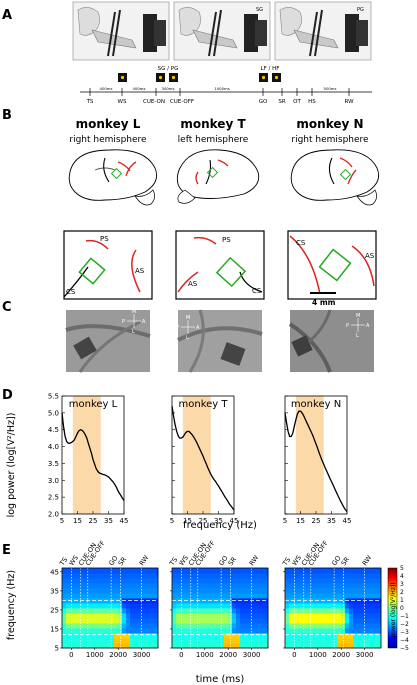  I want to click on photo-t-m: M, so click(188, 318).